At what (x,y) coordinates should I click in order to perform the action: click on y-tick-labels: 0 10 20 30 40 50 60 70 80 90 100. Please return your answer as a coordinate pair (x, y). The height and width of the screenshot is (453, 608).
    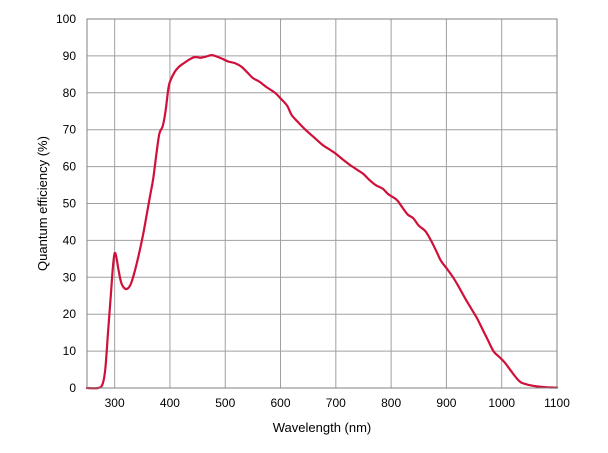
    Looking at the image, I should click on (66, 203).